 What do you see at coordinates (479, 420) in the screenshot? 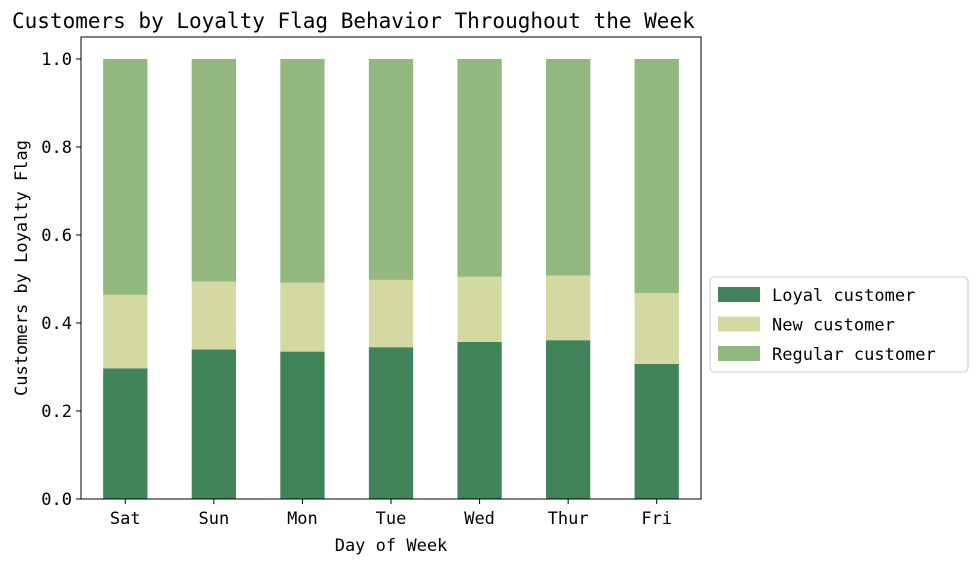
I see `bar-wed-loyal-customer` at bounding box center [479, 420].